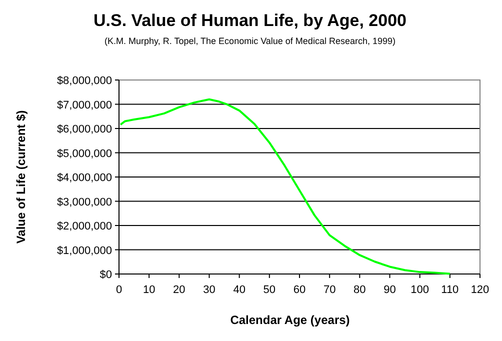 This screenshot has width=502, height=341. I want to click on chart-subtitle: (K.M. Murphy, R. Topel, The Economic Value of Medical Research, 1999), so click(250, 41).